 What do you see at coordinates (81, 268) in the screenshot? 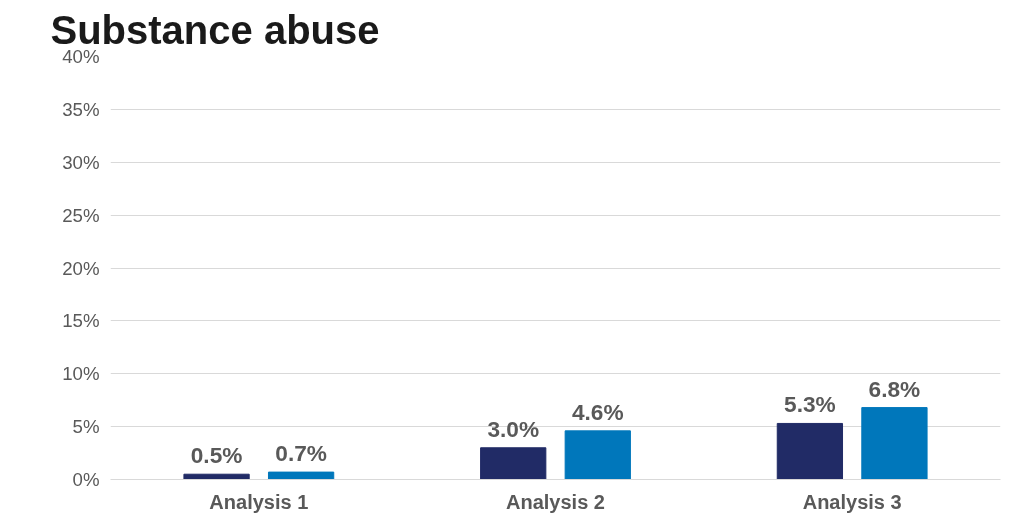
I see `y-tick-label: 20%` at bounding box center [81, 268].